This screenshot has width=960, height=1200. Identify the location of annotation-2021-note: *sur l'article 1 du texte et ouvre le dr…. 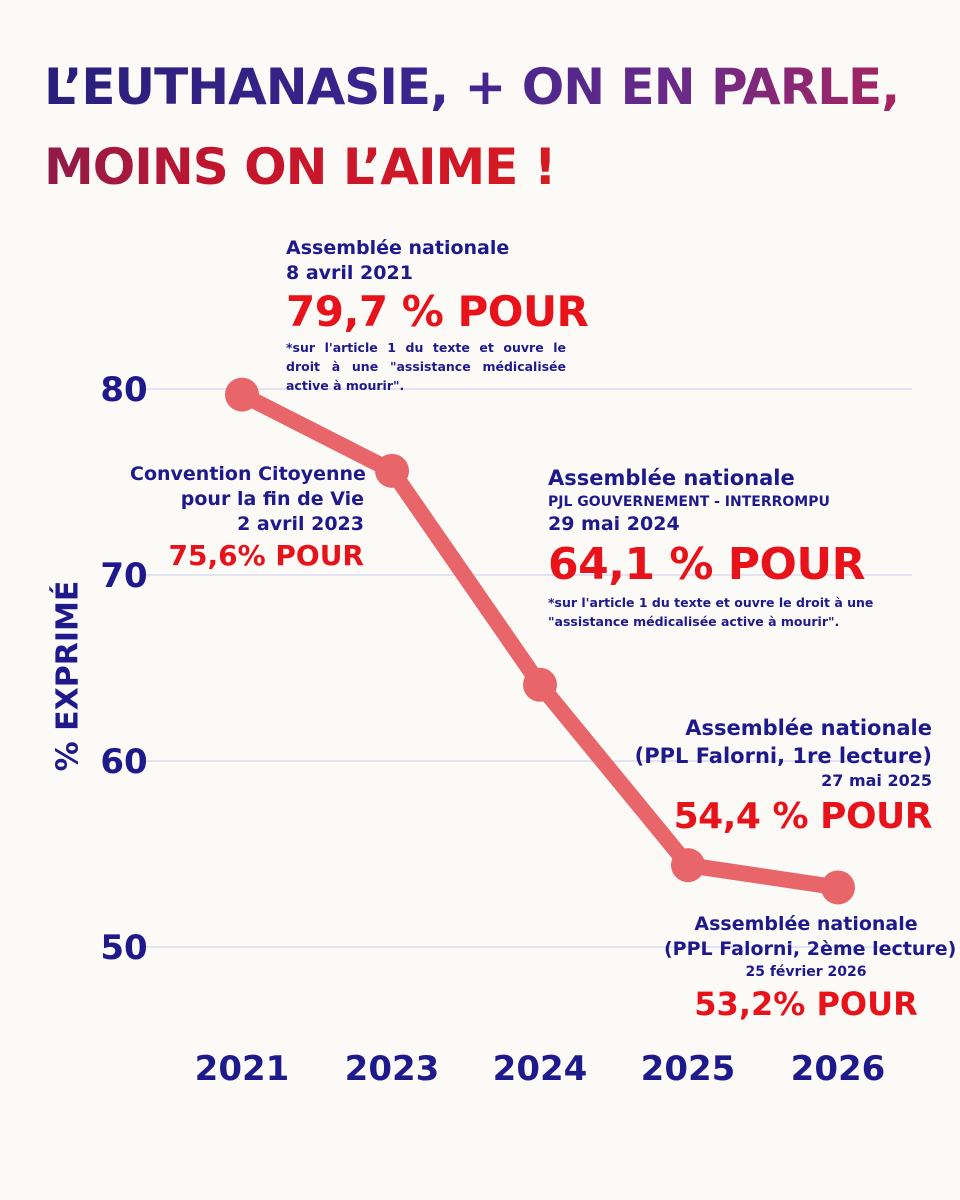
(426, 366).